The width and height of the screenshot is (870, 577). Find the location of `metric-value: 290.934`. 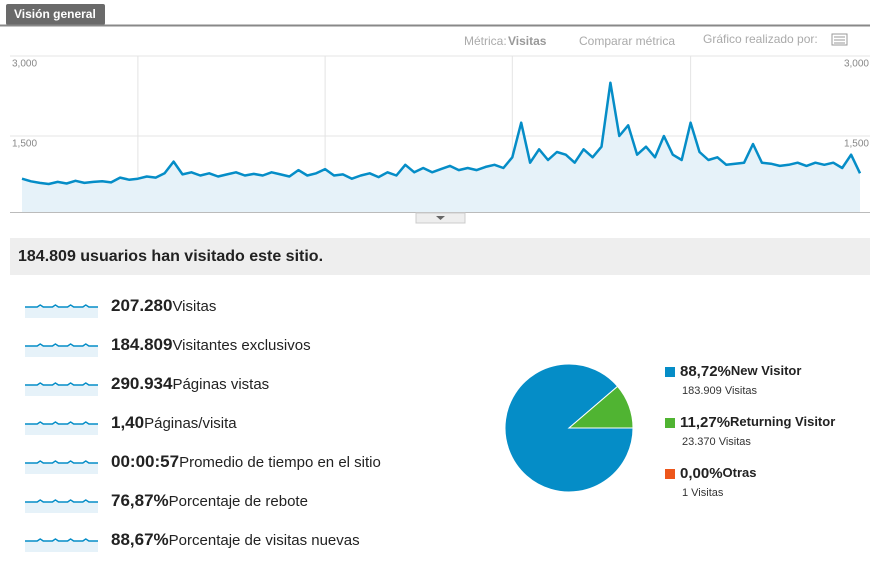

metric-value: 290.934 is located at coordinates (142, 383).